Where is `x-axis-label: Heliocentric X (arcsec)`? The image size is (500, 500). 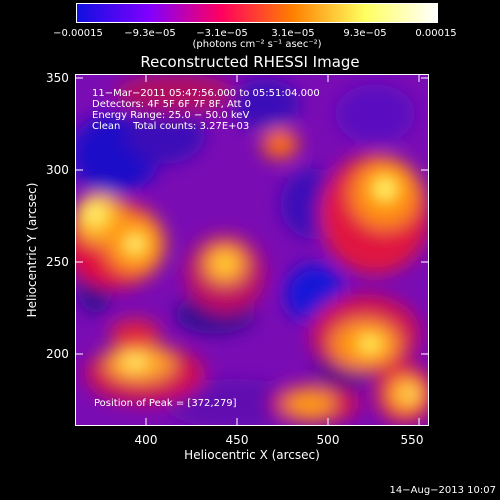
x-axis-label: Heliocentric X (arcsec) is located at coordinates (252, 455).